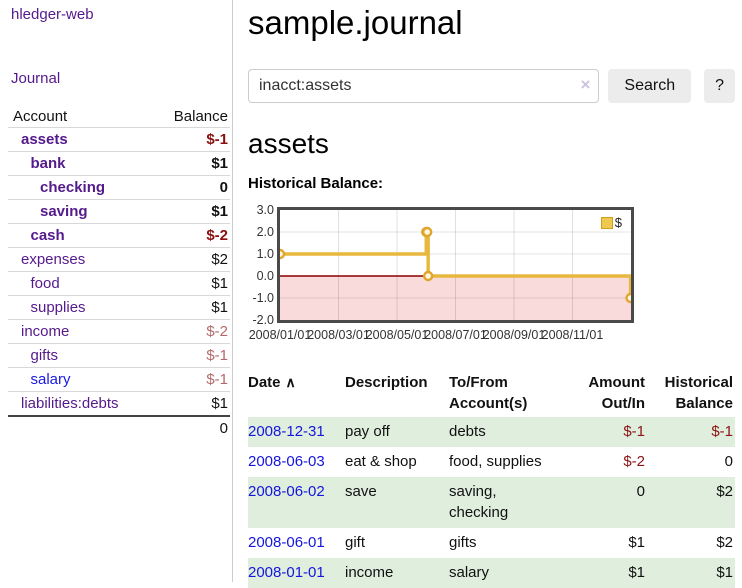 The image size is (742, 588). Describe the element at coordinates (286, 431) in the screenshot. I see `transaction-date-link: 2008-12-31` at that location.